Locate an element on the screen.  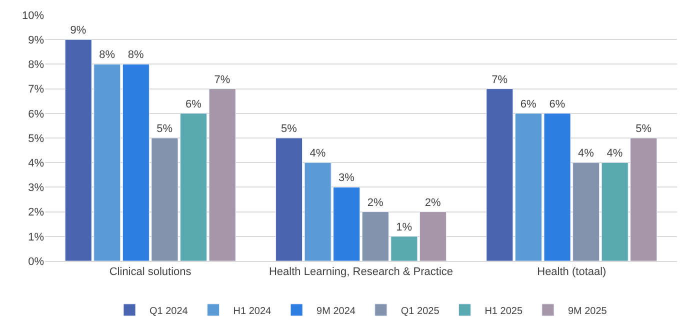
y-tick-label: 6% is located at coordinates (36, 114).